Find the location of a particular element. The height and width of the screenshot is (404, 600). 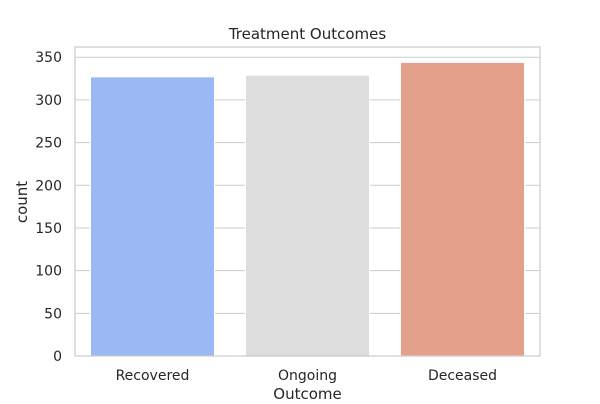

x-tick-label: Deceased is located at coordinates (462, 376).